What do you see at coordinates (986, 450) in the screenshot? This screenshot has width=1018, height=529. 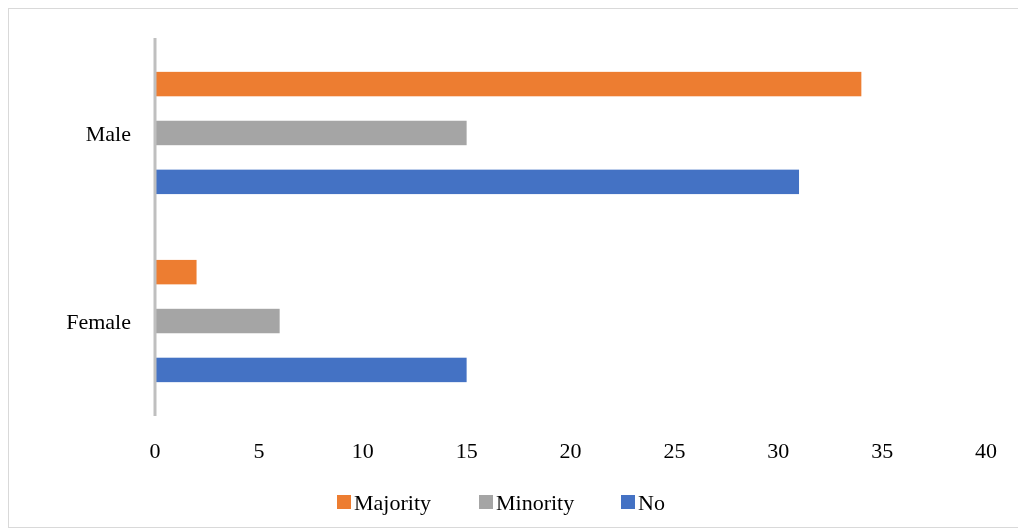 I see `x-tick-label: 40` at bounding box center [986, 450].